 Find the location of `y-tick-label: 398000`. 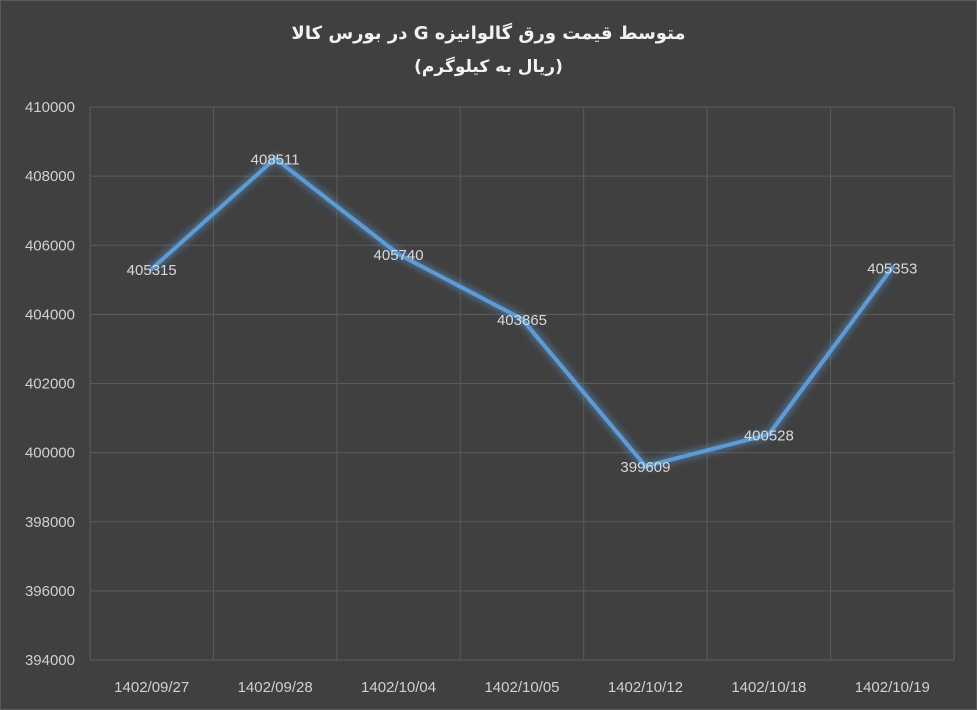

y-tick-label: 398000 is located at coordinates (50, 522).